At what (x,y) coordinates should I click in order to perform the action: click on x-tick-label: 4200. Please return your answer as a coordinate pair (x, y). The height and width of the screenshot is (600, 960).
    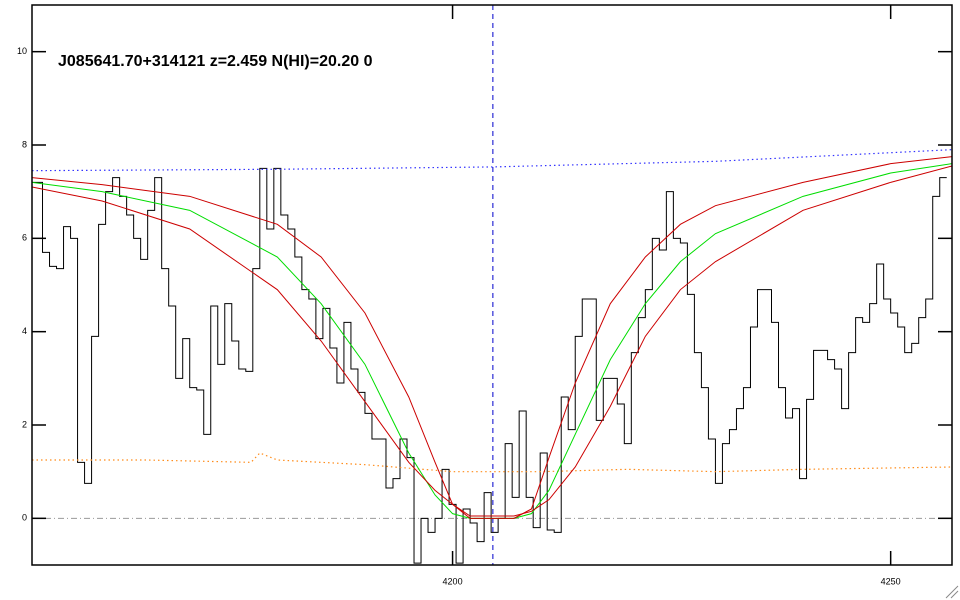
    Looking at the image, I should click on (453, 581).